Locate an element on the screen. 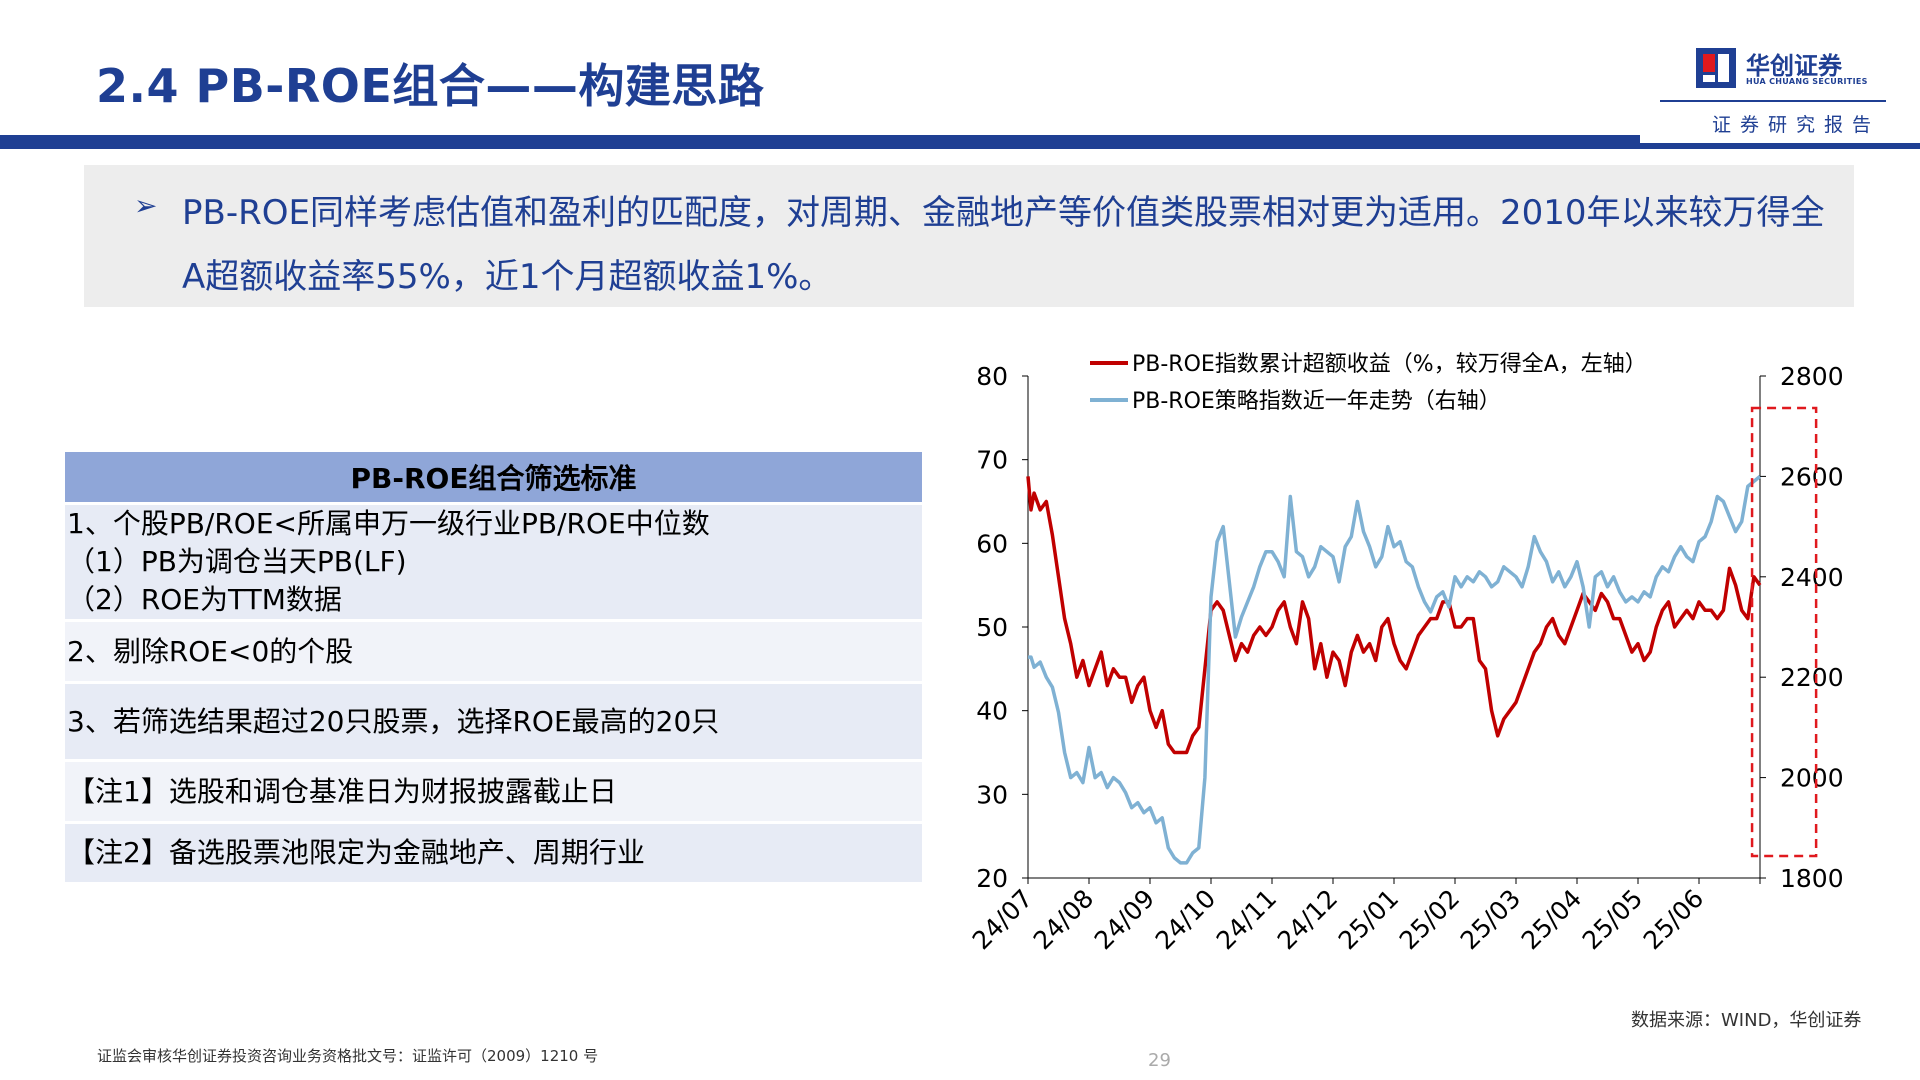  excess-return-series-line is located at coordinates (1394, 615).